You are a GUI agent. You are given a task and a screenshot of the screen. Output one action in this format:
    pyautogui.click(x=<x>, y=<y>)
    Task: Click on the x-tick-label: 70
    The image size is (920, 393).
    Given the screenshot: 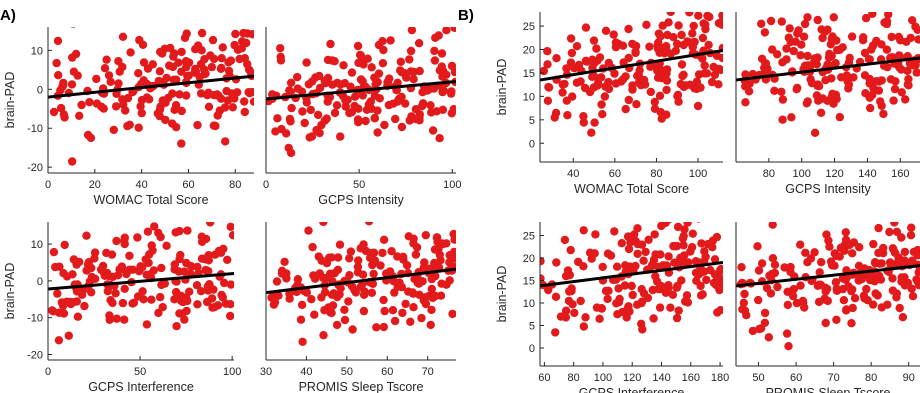 What is the action you would take?
    pyautogui.click(x=428, y=372)
    